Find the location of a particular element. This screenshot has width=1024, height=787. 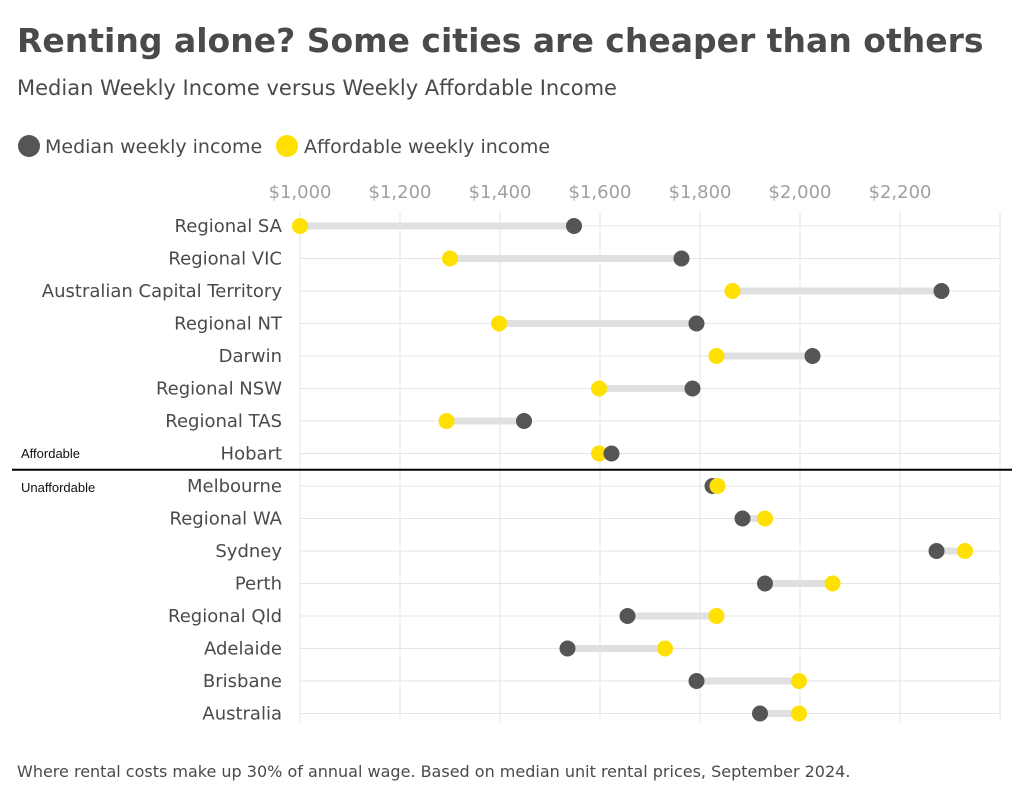

category-label: Darwin is located at coordinates (250, 356).